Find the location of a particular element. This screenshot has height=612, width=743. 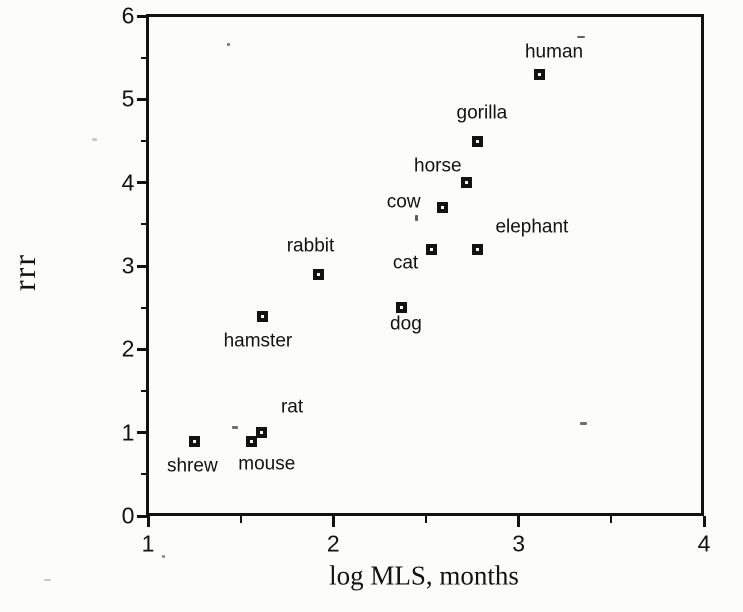

data-point-label-cat: cat is located at coordinates (405, 263).